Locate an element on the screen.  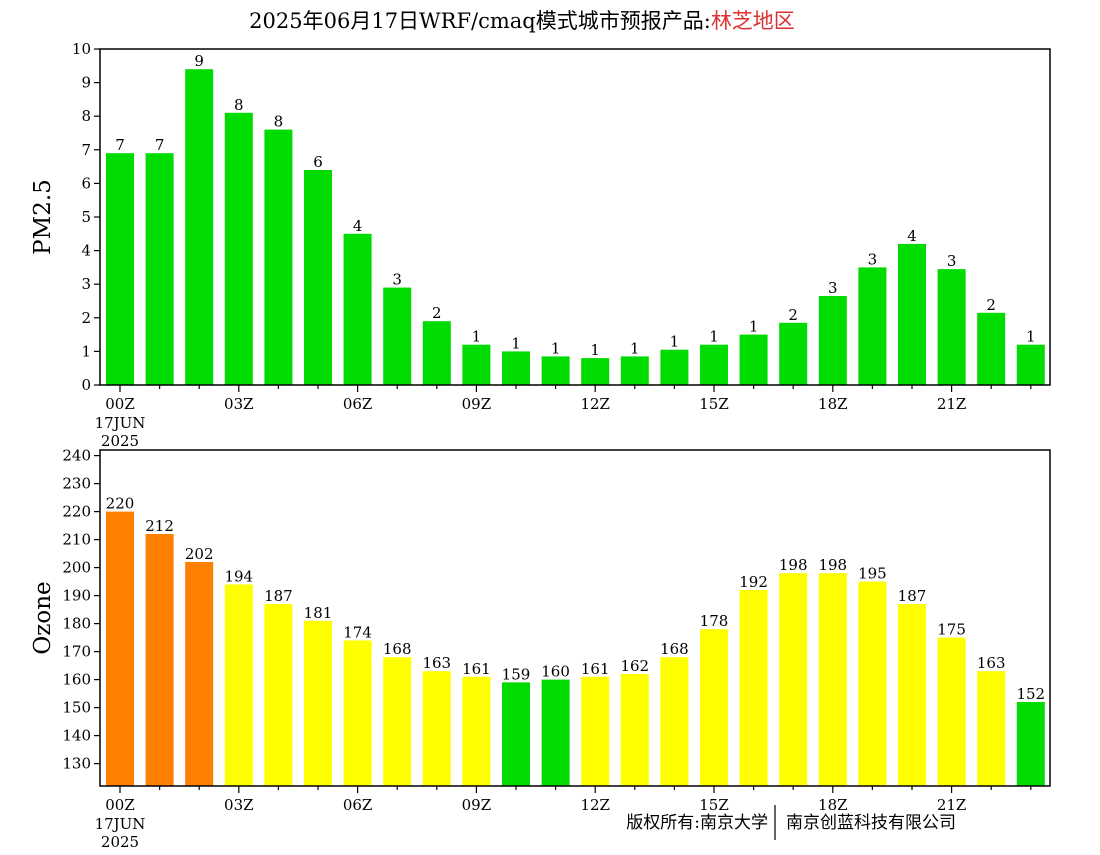
ozone-y-tick-label: 150 is located at coordinates (76, 708).